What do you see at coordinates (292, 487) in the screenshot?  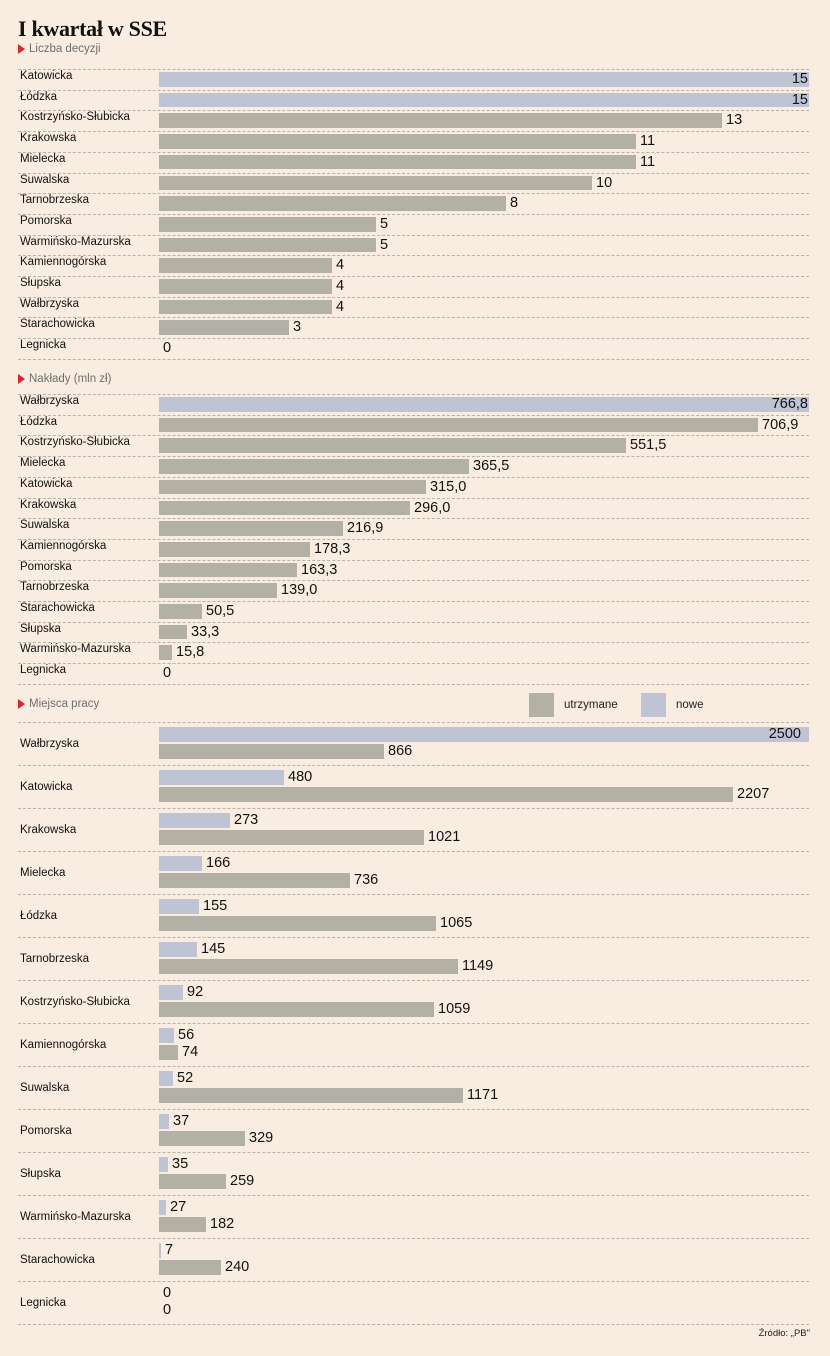 I see `bar-katowicka` at bounding box center [292, 487].